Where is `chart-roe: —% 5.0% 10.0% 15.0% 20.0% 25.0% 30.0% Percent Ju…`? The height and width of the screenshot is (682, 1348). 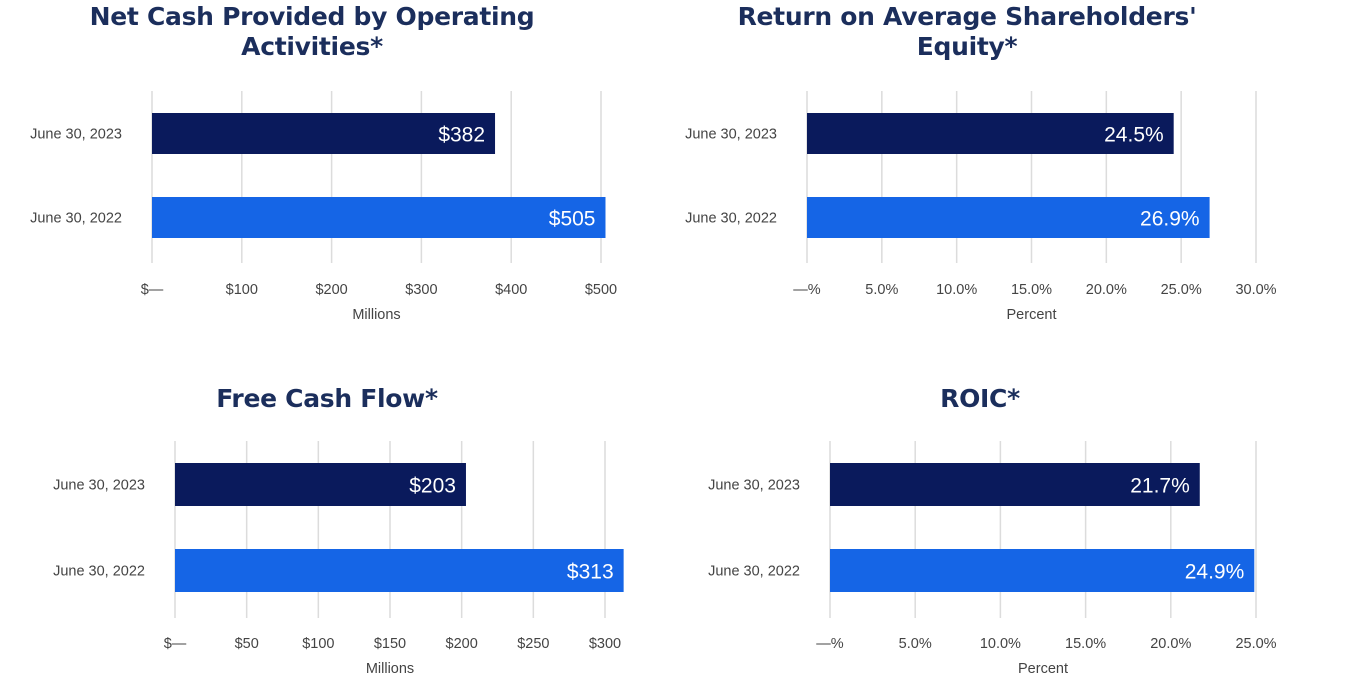 chart-roe: —% 5.0% 10.0% 15.0% 20.0% 25.0% 30.0% Percent Ju… is located at coordinates (981, 207).